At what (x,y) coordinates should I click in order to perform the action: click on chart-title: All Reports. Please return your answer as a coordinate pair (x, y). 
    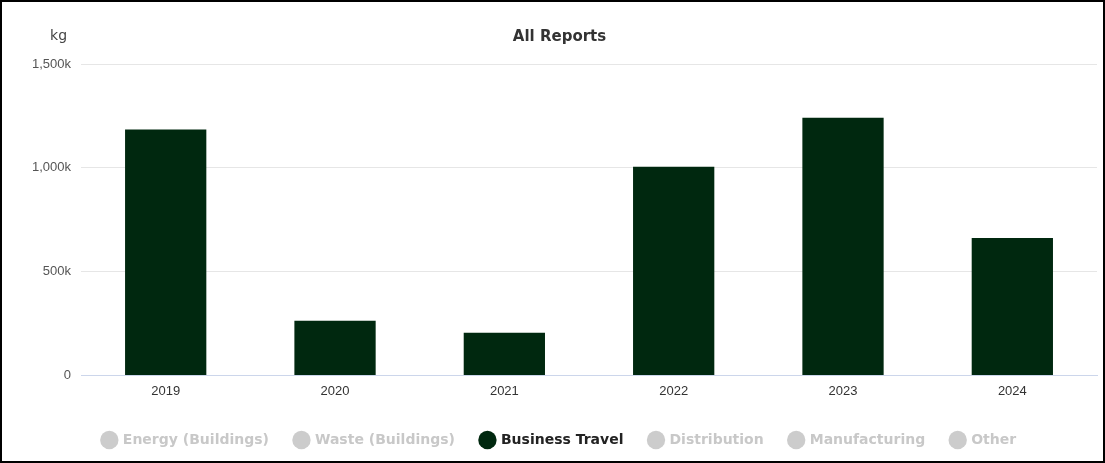
    Looking at the image, I should click on (559, 35).